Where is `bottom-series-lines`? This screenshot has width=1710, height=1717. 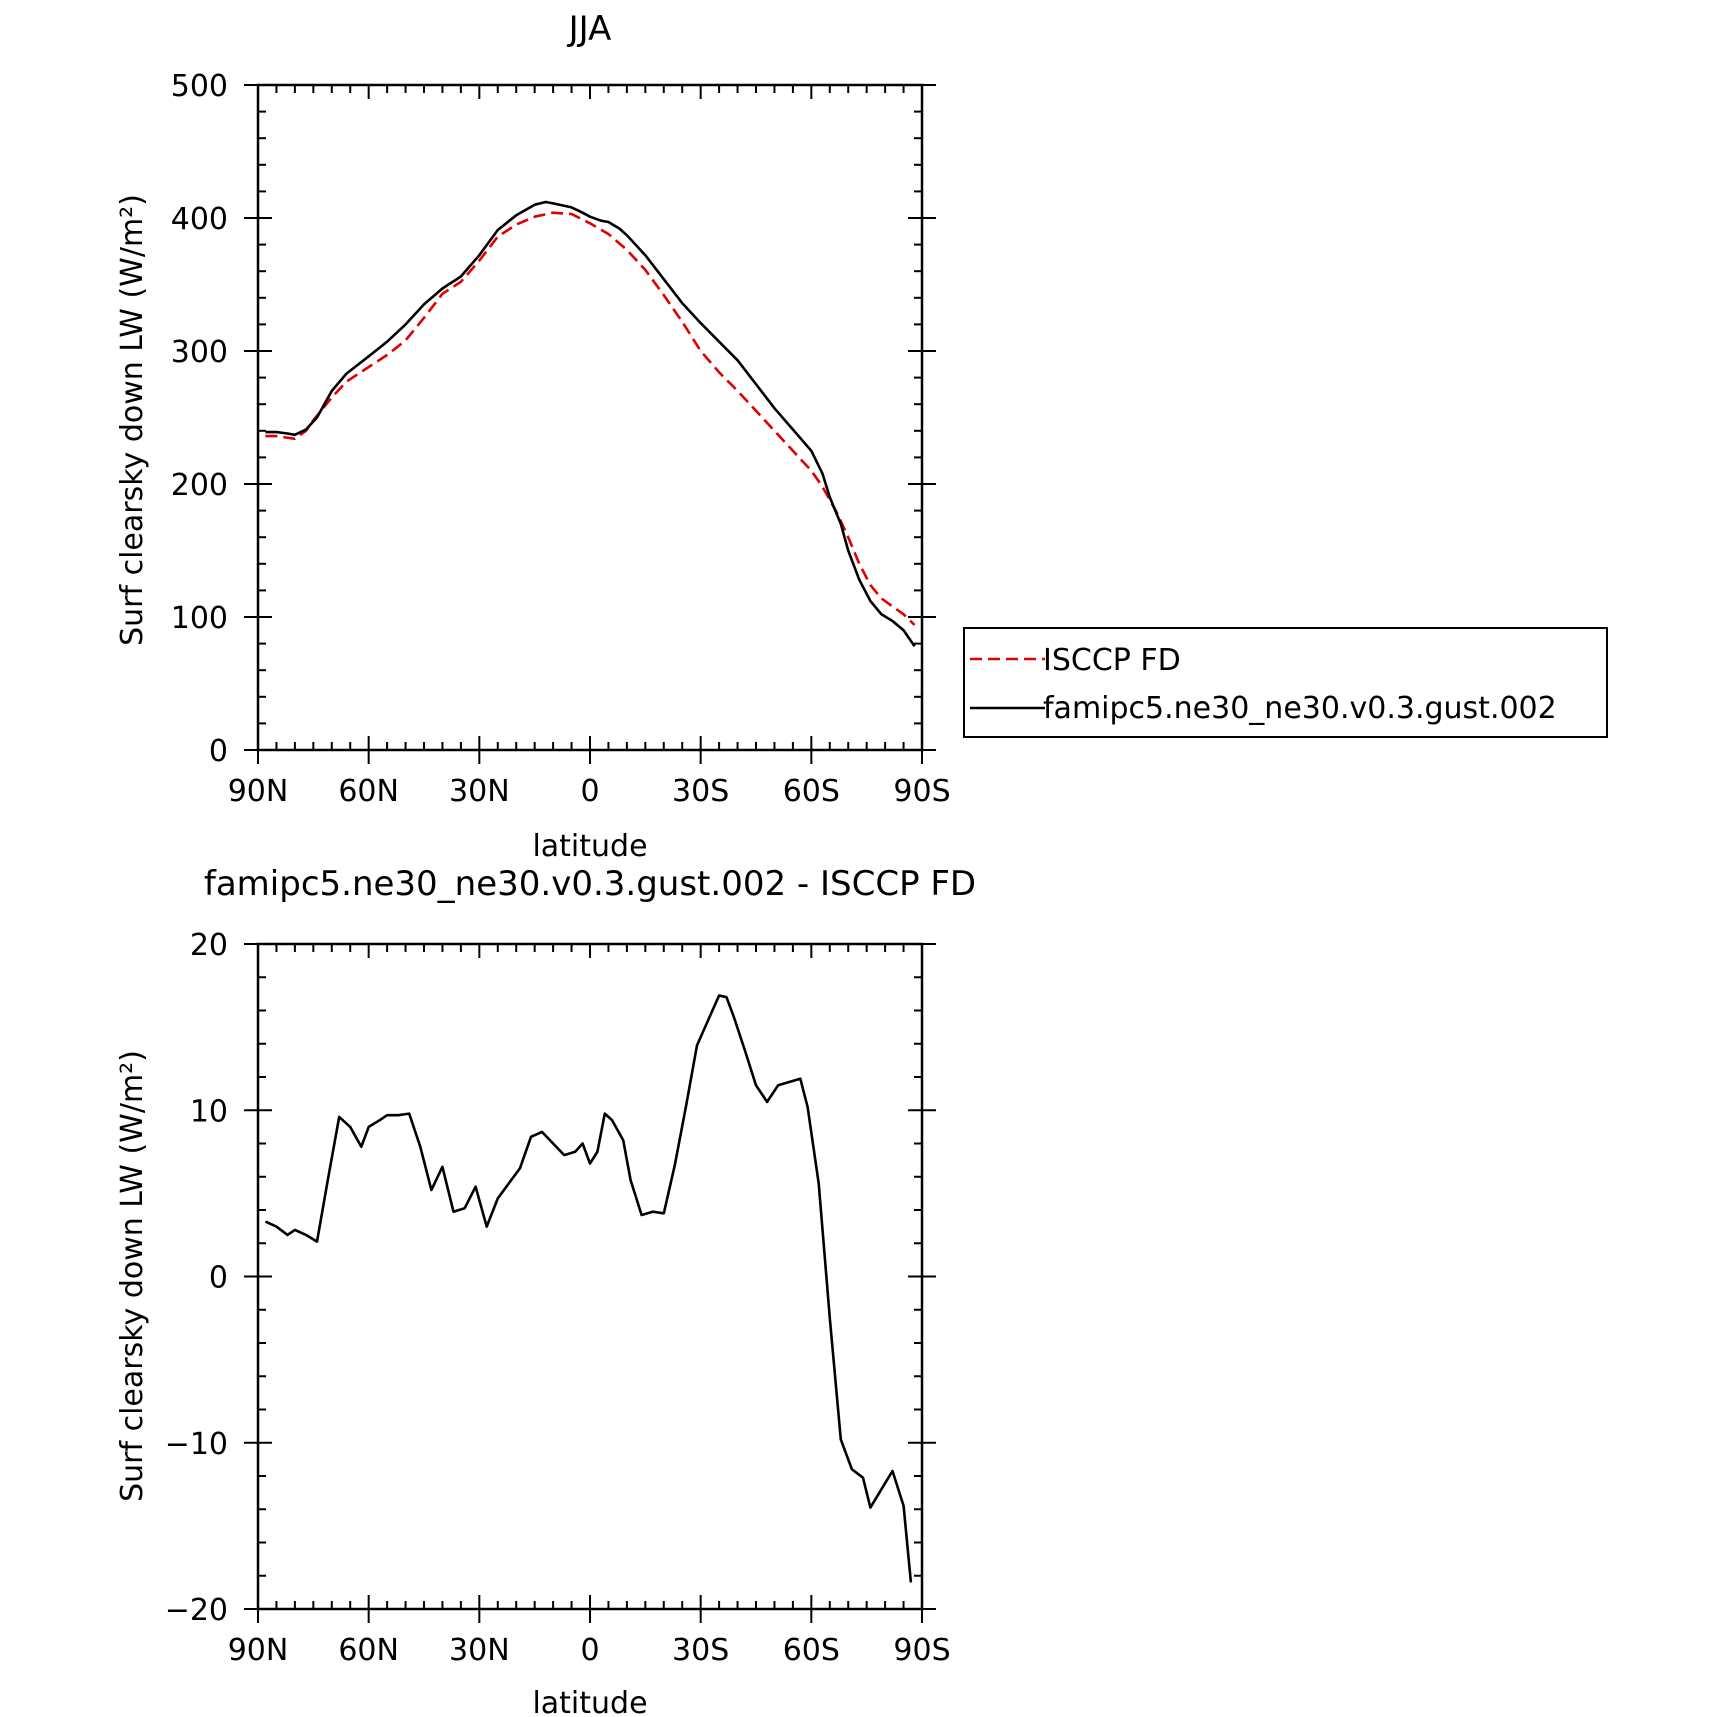 bottom-series-lines is located at coordinates (588, 1289).